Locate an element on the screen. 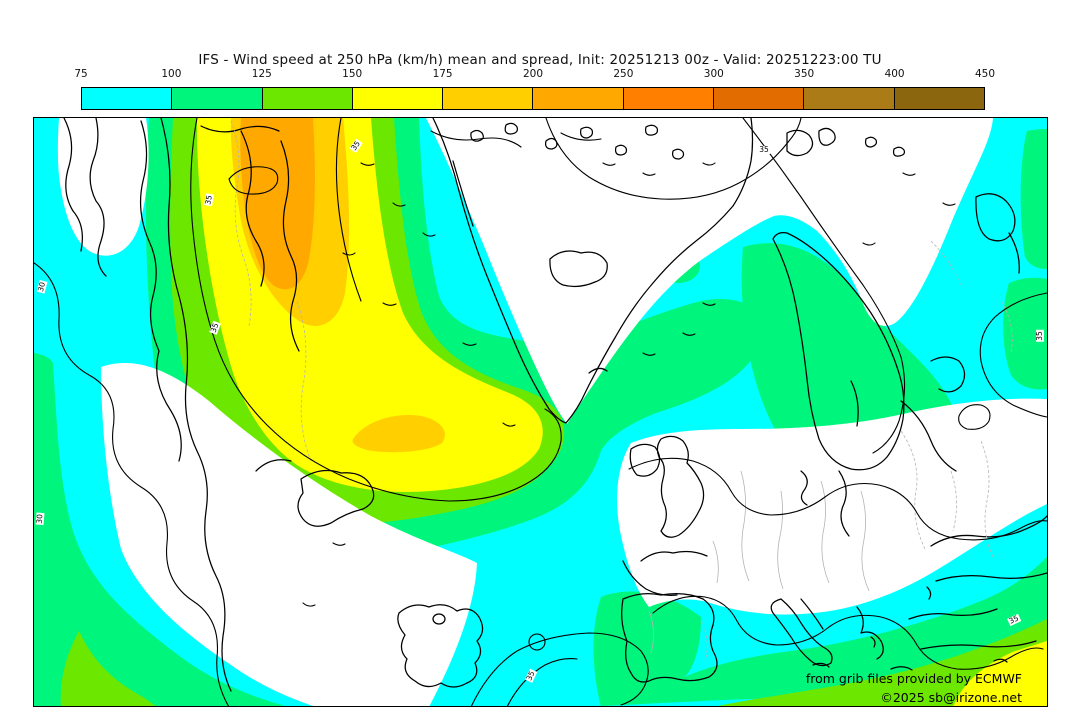  legend-tick-label: 200 is located at coordinates (533, 74).